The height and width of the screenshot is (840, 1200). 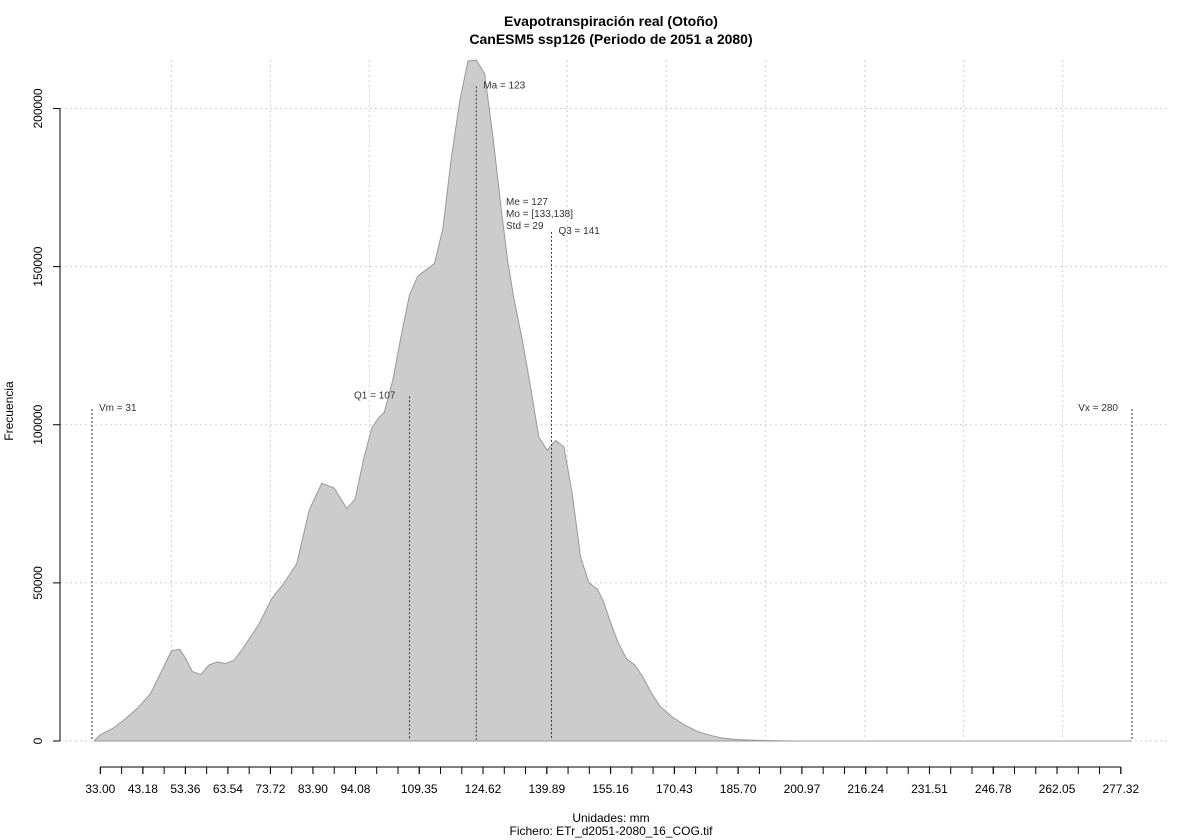 I want to click on stat-mode: Mo = [133,138], so click(x=539, y=214).